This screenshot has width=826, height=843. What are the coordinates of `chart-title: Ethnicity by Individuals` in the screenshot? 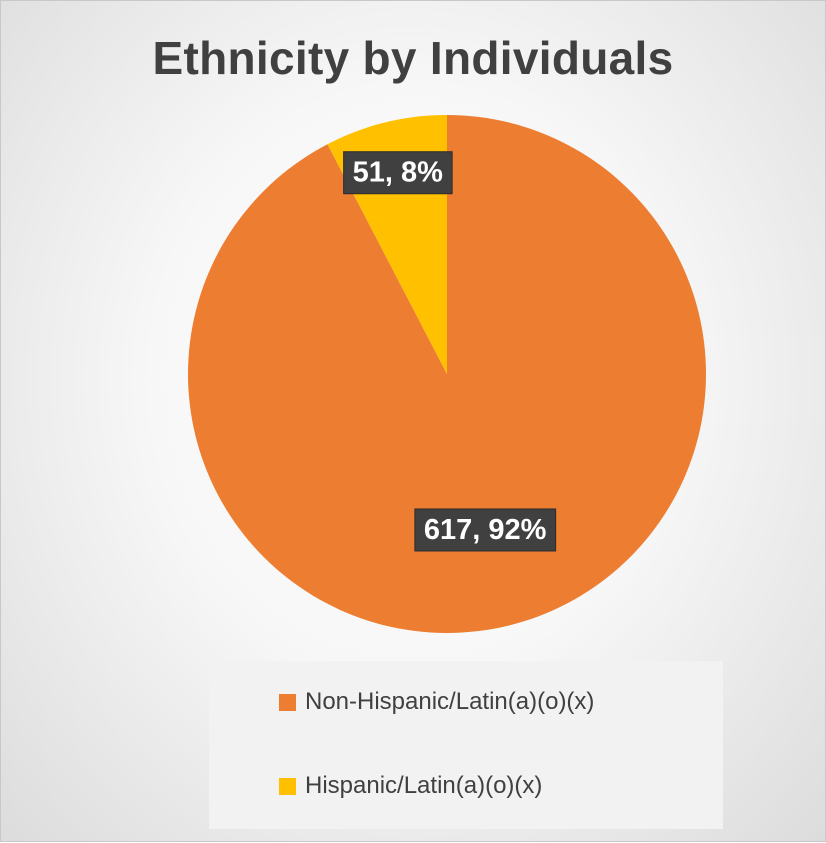 It's located at (413, 58).